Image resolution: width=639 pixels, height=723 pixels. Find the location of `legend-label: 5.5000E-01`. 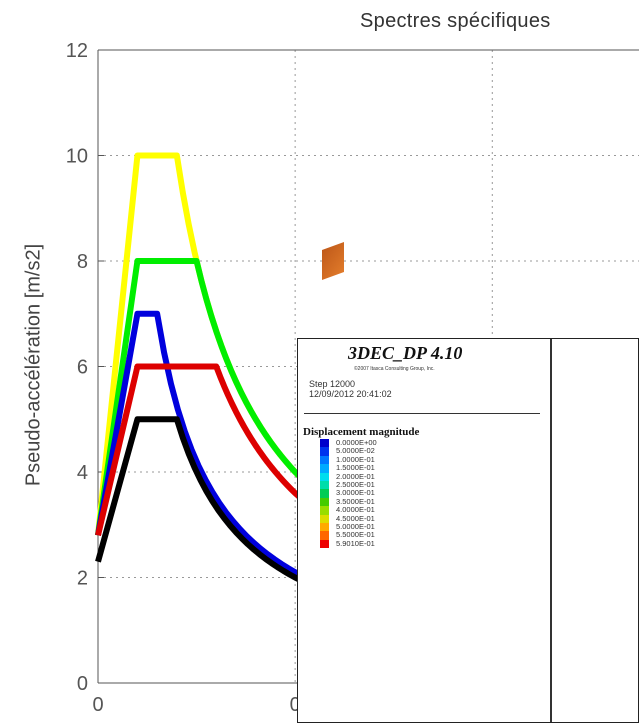

legend-label: 5.5000E-01 is located at coordinates (355, 535).